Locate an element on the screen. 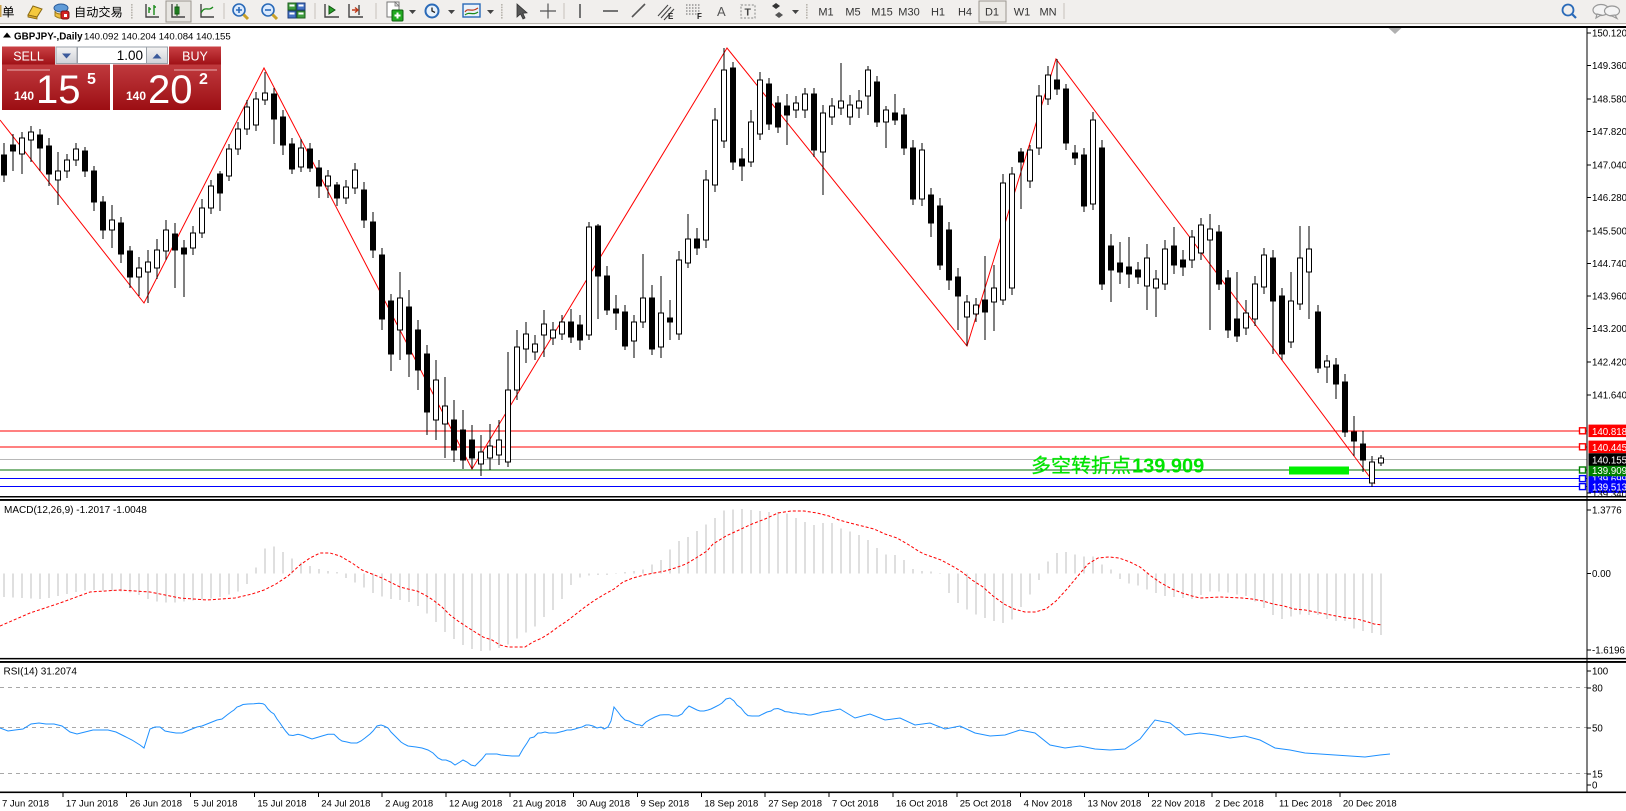 This screenshot has height=811, width=1626. svg-text: 5 Jul 2018 is located at coordinates (216, 804).